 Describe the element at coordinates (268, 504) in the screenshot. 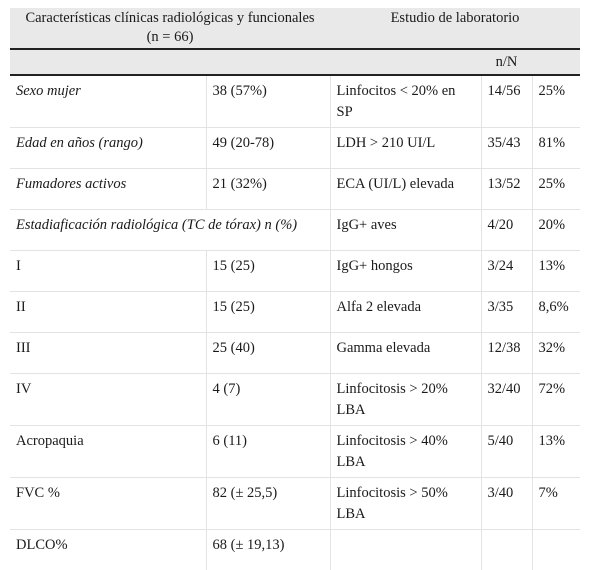

I see `clinical-value: 82 (± 25,5)` at that location.